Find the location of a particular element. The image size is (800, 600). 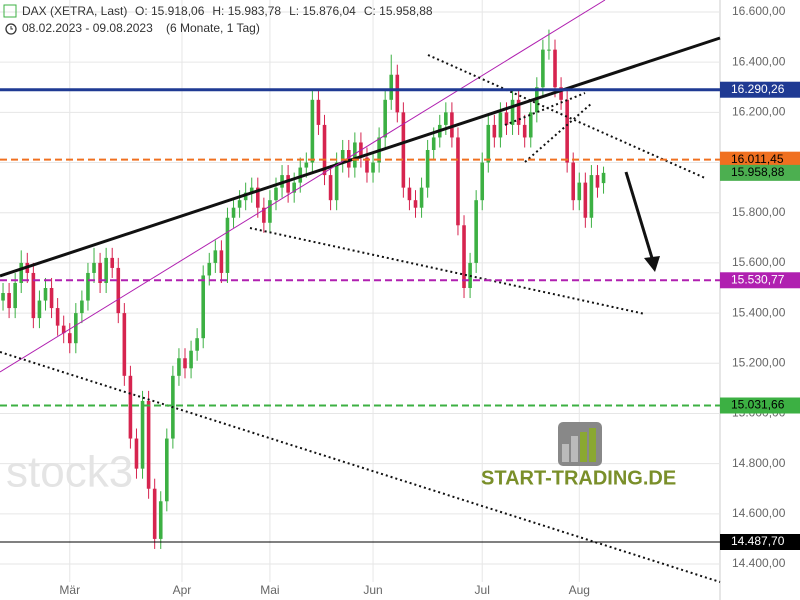

brand: START-TRADING.DE is located at coordinates (578, 478).